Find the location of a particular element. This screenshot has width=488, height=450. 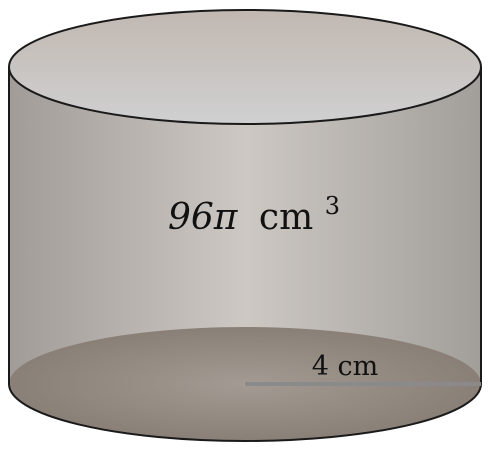

cylinder-bottom-front-edge is located at coordinates (245, 412).